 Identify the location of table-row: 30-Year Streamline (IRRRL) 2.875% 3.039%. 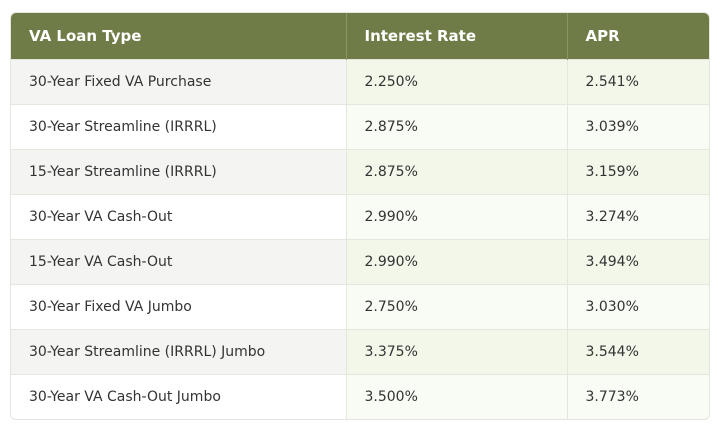
(360, 127).